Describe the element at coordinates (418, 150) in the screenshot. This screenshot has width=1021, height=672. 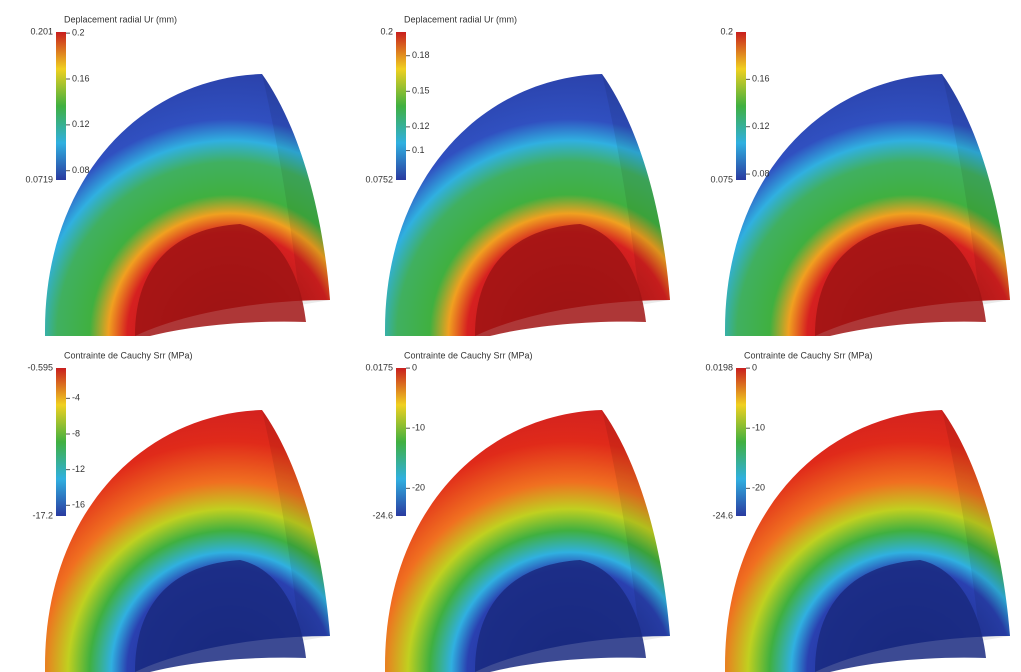
I see `colorbar-tick-label: 0.1` at that location.